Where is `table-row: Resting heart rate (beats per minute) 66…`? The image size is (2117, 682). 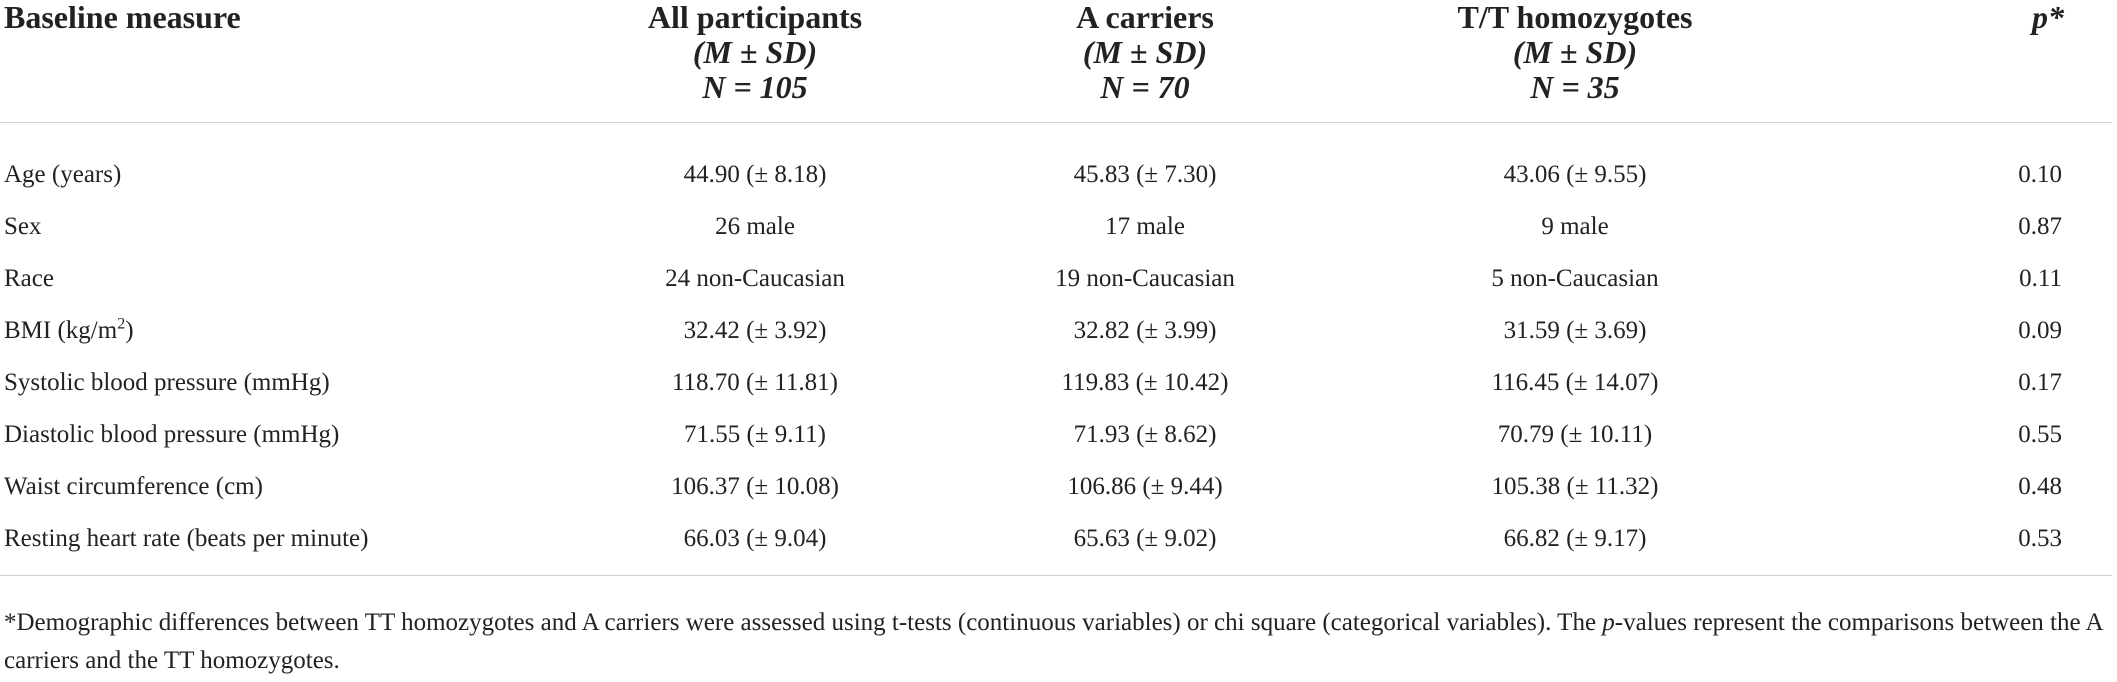
table-row: Resting heart rate (beats per minute) 66… is located at coordinates (1056, 544).